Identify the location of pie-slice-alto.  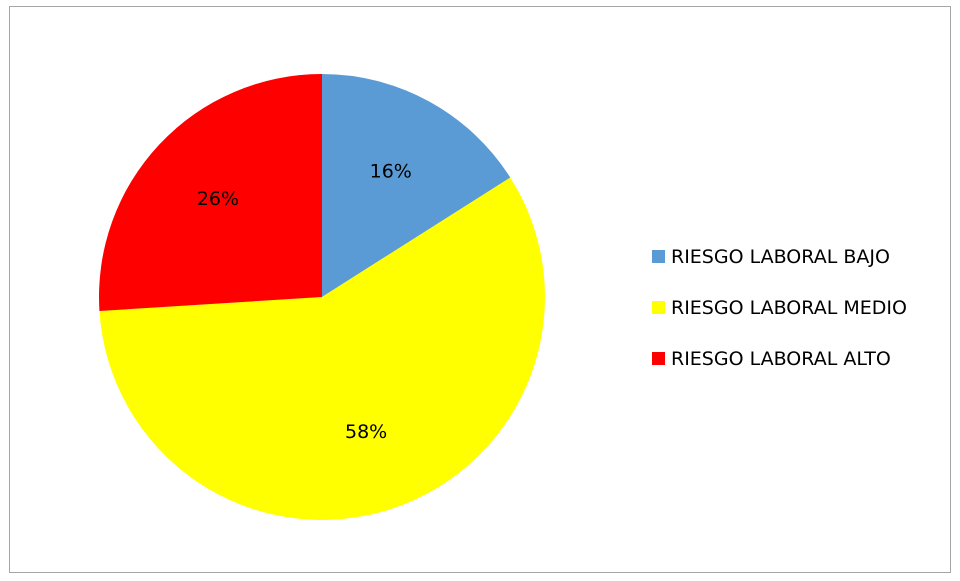
(210, 193).